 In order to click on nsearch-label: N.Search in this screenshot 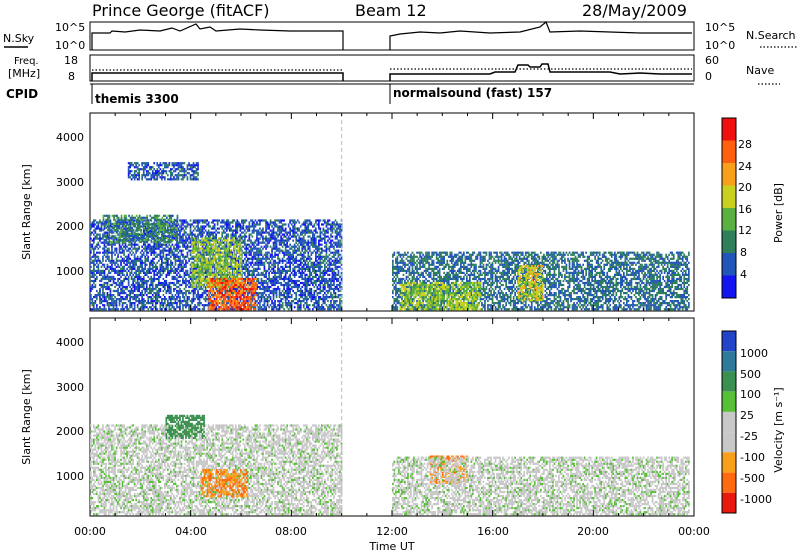, I will do `click(771, 35)`.